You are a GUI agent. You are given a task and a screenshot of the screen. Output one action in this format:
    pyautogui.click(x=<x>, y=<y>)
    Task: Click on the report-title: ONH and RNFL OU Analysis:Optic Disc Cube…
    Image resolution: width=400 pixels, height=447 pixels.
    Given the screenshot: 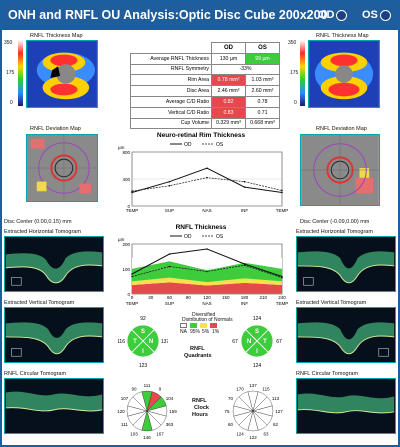 What is the action you would take?
    pyautogui.click(x=168, y=15)
    